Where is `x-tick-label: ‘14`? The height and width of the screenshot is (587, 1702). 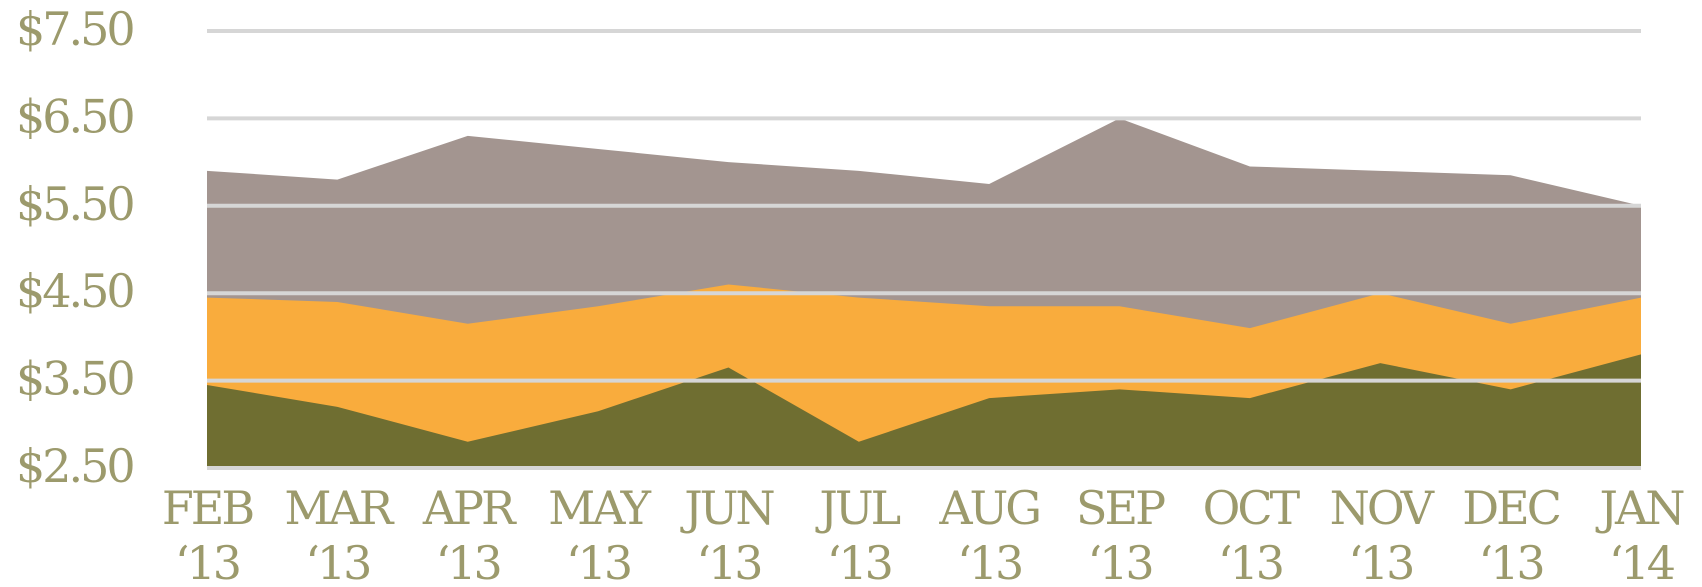
x-tick-label: ‘14 is located at coordinates (1641, 561).